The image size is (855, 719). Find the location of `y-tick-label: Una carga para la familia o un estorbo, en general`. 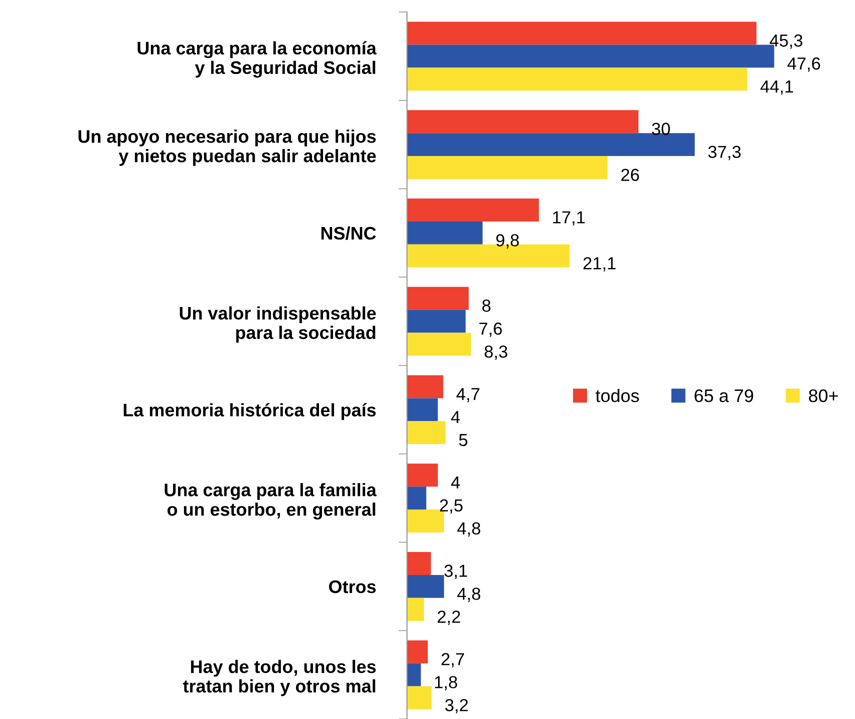

y-tick-label: Una carga para la familia o un estorbo, en general is located at coordinates (270, 501).